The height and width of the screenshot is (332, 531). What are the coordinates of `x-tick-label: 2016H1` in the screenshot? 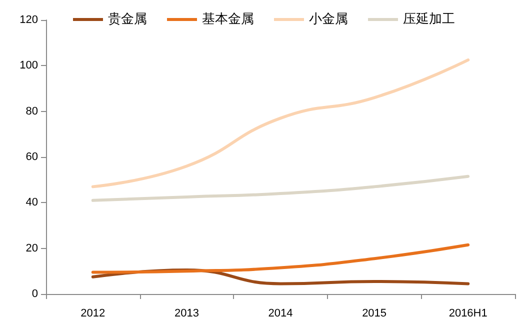 It's located at (468, 314).